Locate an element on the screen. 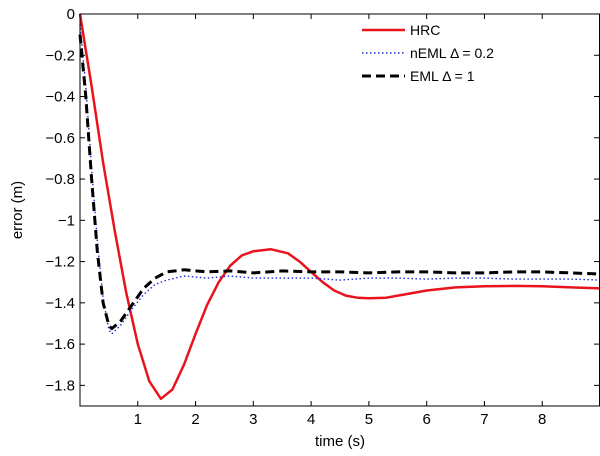 The width and height of the screenshot is (600, 456). legend-label-1: nEML Δ = 0.2 is located at coordinates (452, 53).